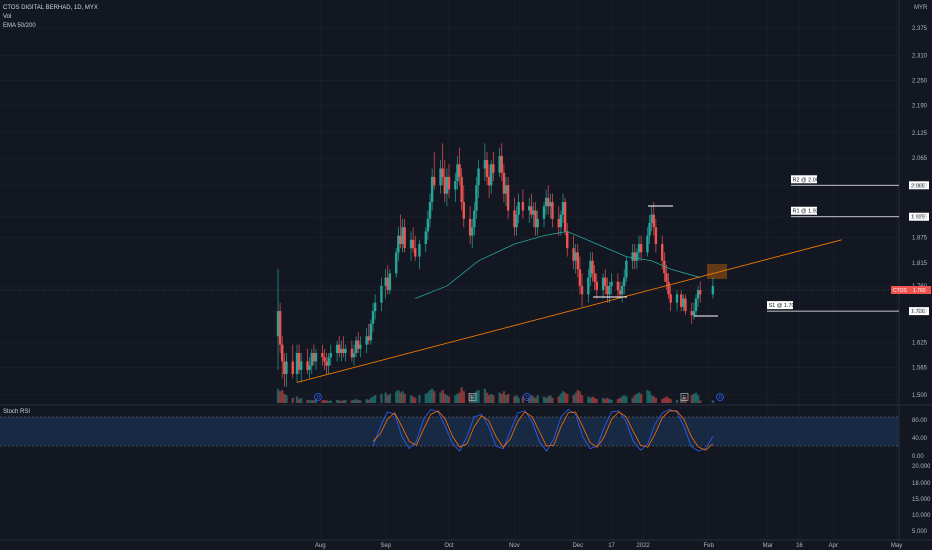  What do you see at coordinates (921, 290) in the screenshot?
I see `current-price-box` at bounding box center [921, 290].